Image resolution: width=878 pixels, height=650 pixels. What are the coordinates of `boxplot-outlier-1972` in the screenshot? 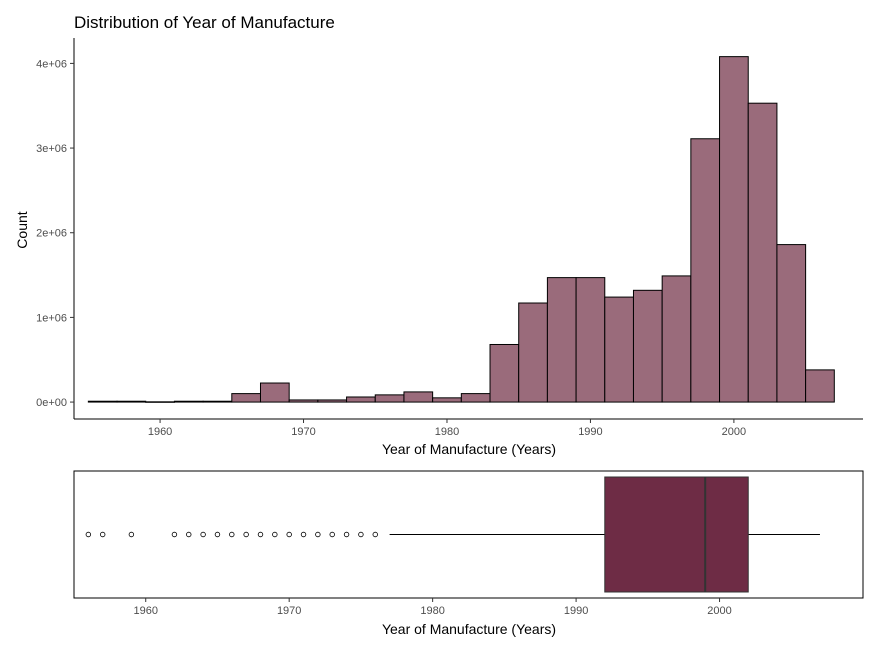 It's located at (318, 534).